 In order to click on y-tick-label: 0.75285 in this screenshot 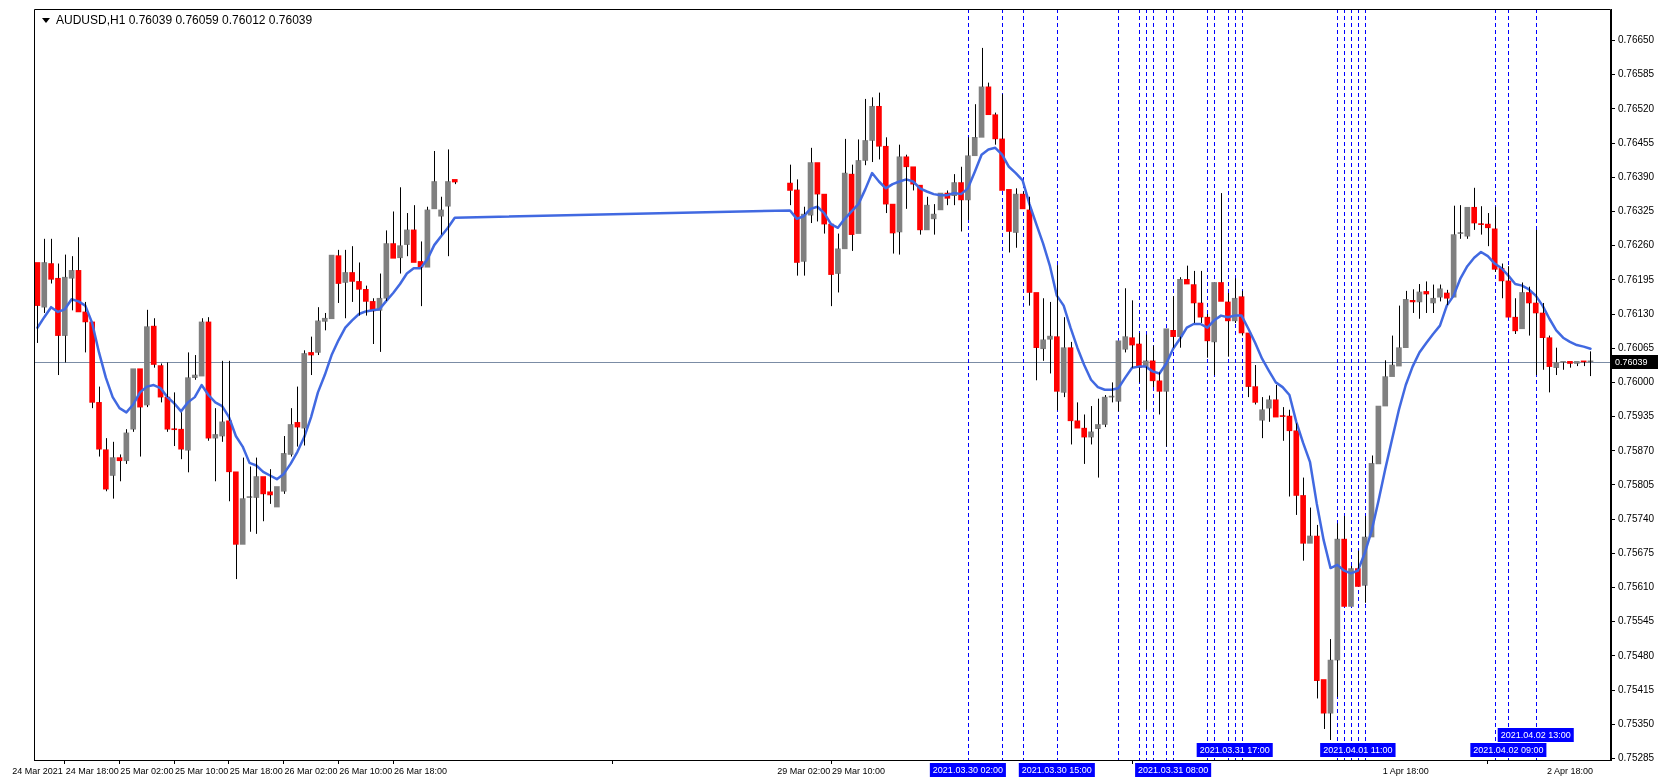, I will do `click(1636, 758)`.